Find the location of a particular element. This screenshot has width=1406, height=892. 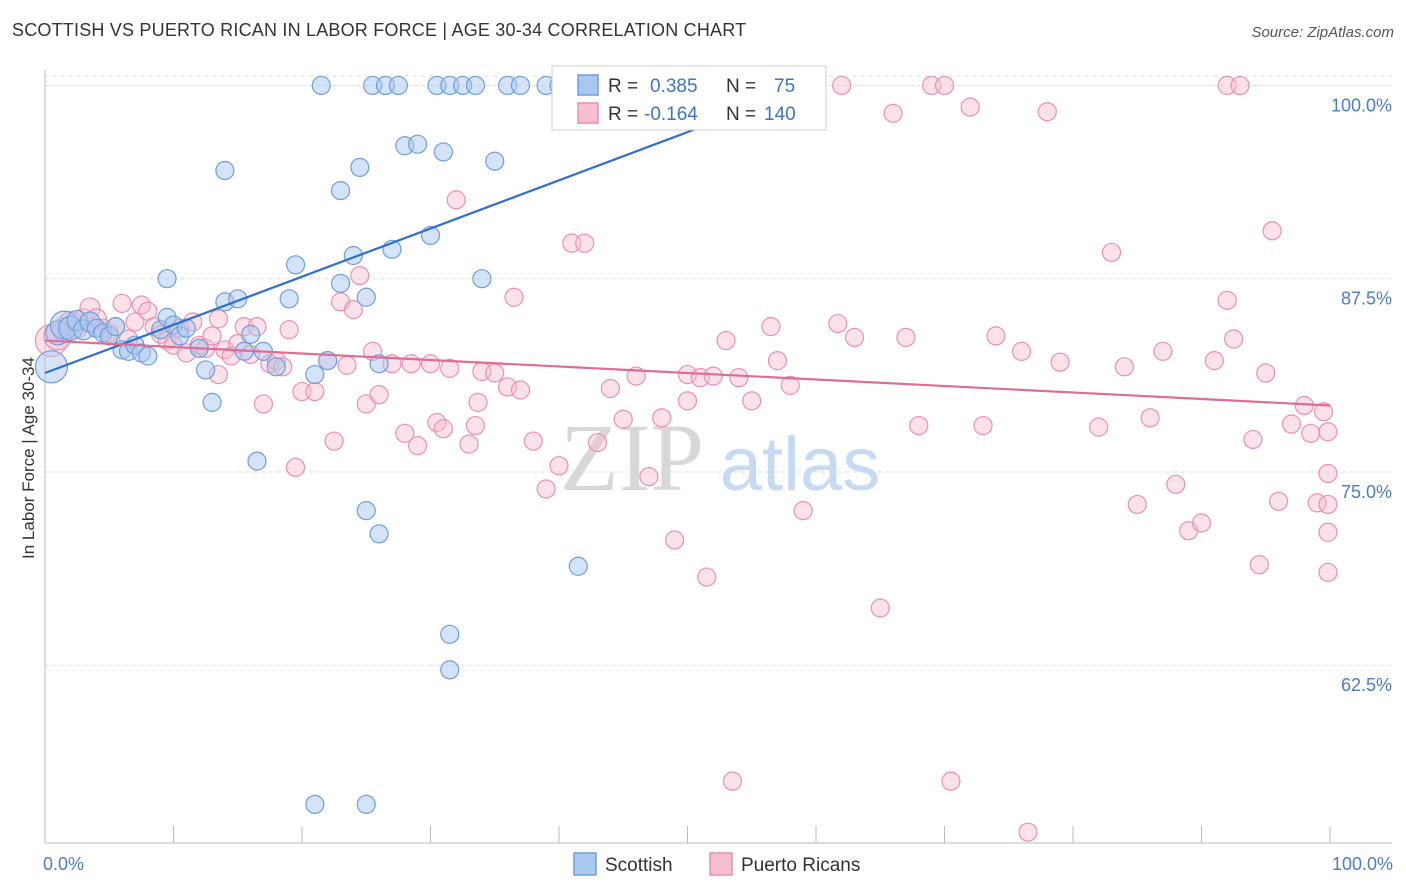

legend-scottish-swatch is located at coordinates (588, 85).